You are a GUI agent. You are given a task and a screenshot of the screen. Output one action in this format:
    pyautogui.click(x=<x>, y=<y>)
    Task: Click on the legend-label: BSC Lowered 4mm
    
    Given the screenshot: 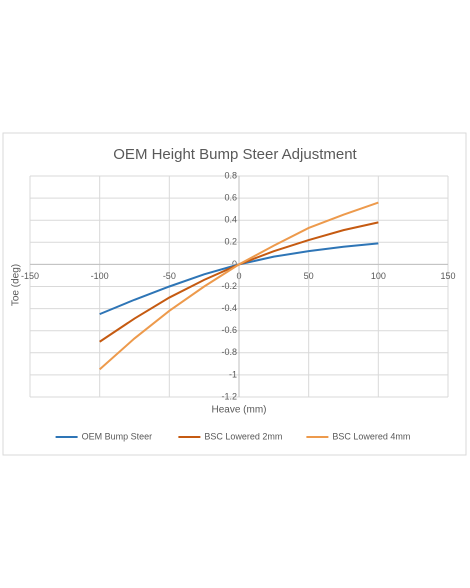 What is the action you would take?
    pyautogui.click(x=371, y=436)
    